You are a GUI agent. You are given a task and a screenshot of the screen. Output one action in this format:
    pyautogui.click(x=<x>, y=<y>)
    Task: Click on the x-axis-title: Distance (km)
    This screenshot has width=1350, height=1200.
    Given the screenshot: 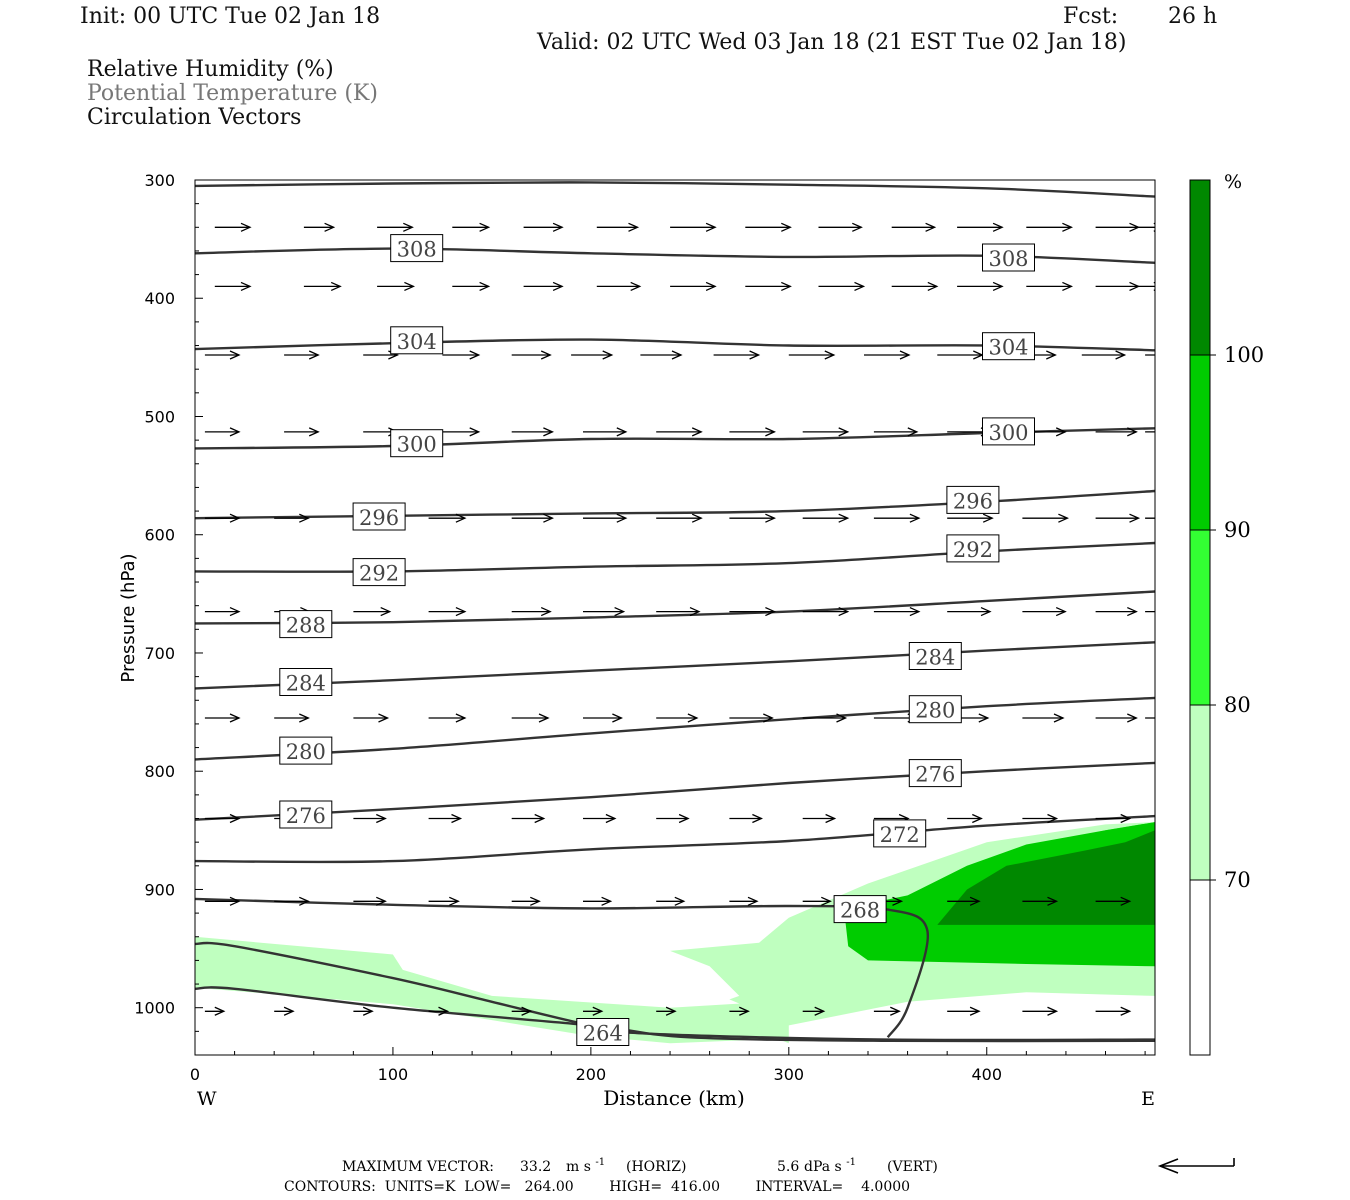 What is the action you would take?
    pyautogui.click(x=674, y=1098)
    